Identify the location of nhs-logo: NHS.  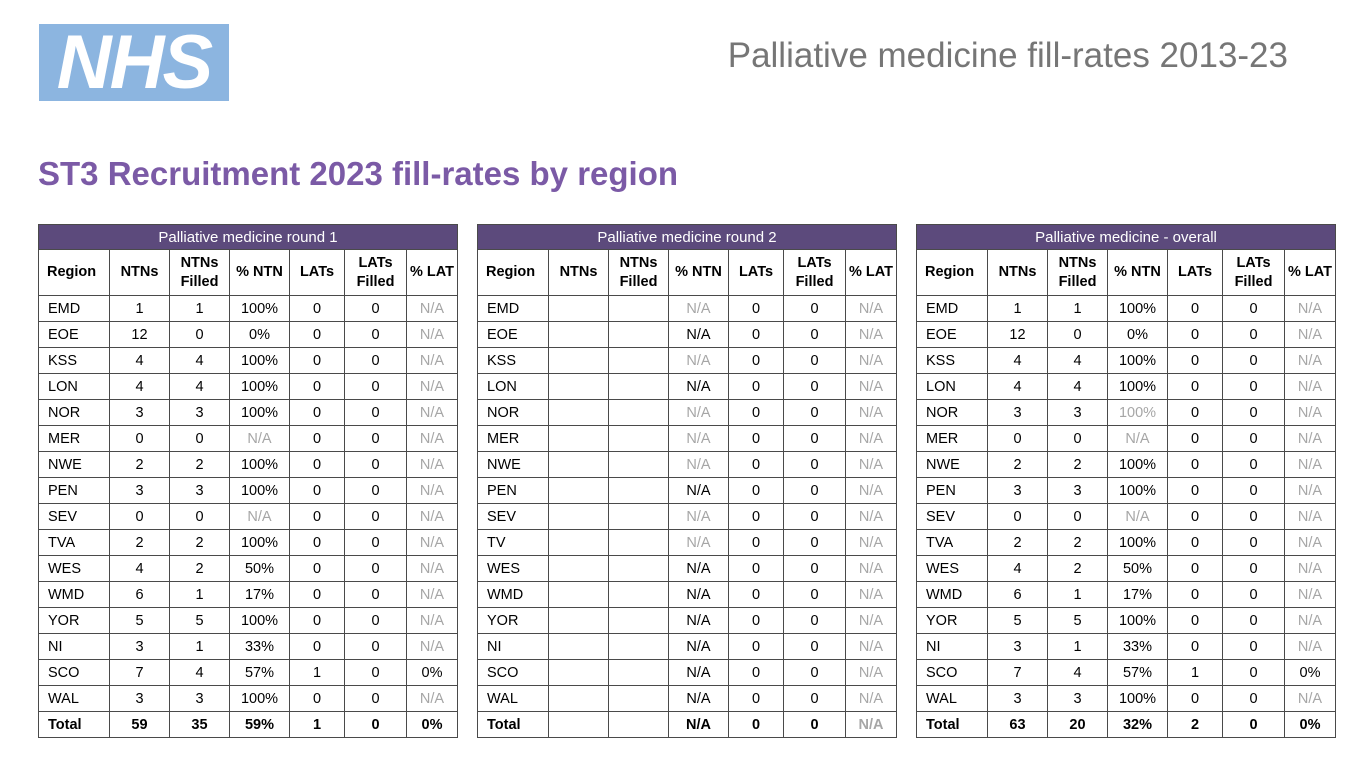
(134, 62).